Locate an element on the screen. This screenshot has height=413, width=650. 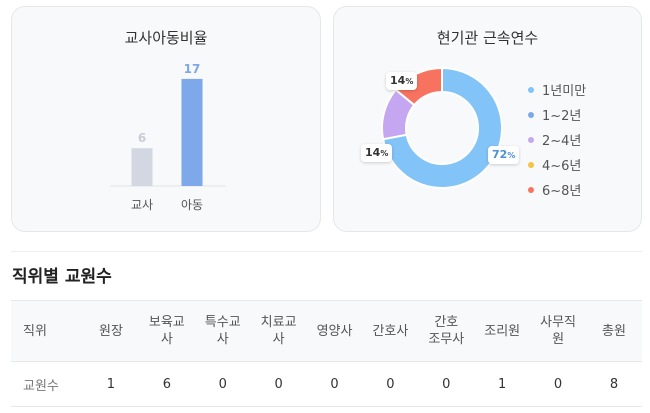
column-header: 특수교 사 is located at coordinates (222, 331).